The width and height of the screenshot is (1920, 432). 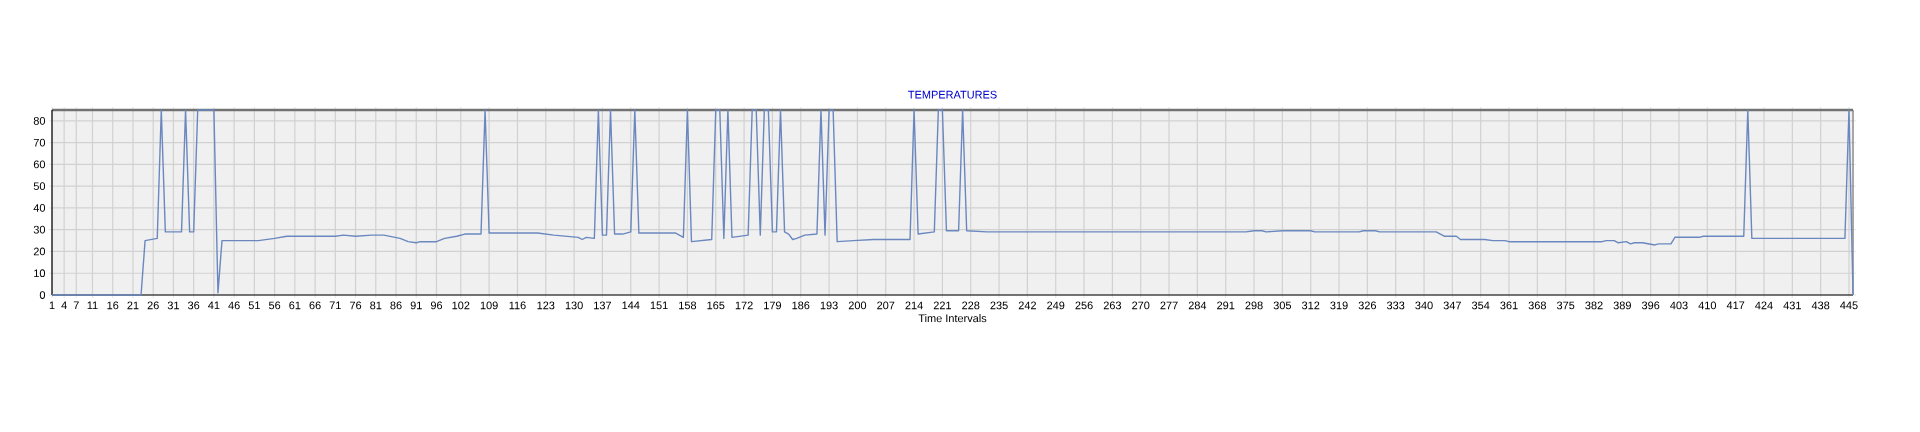 I want to click on x-tick-label: 417, so click(x=1735, y=305).